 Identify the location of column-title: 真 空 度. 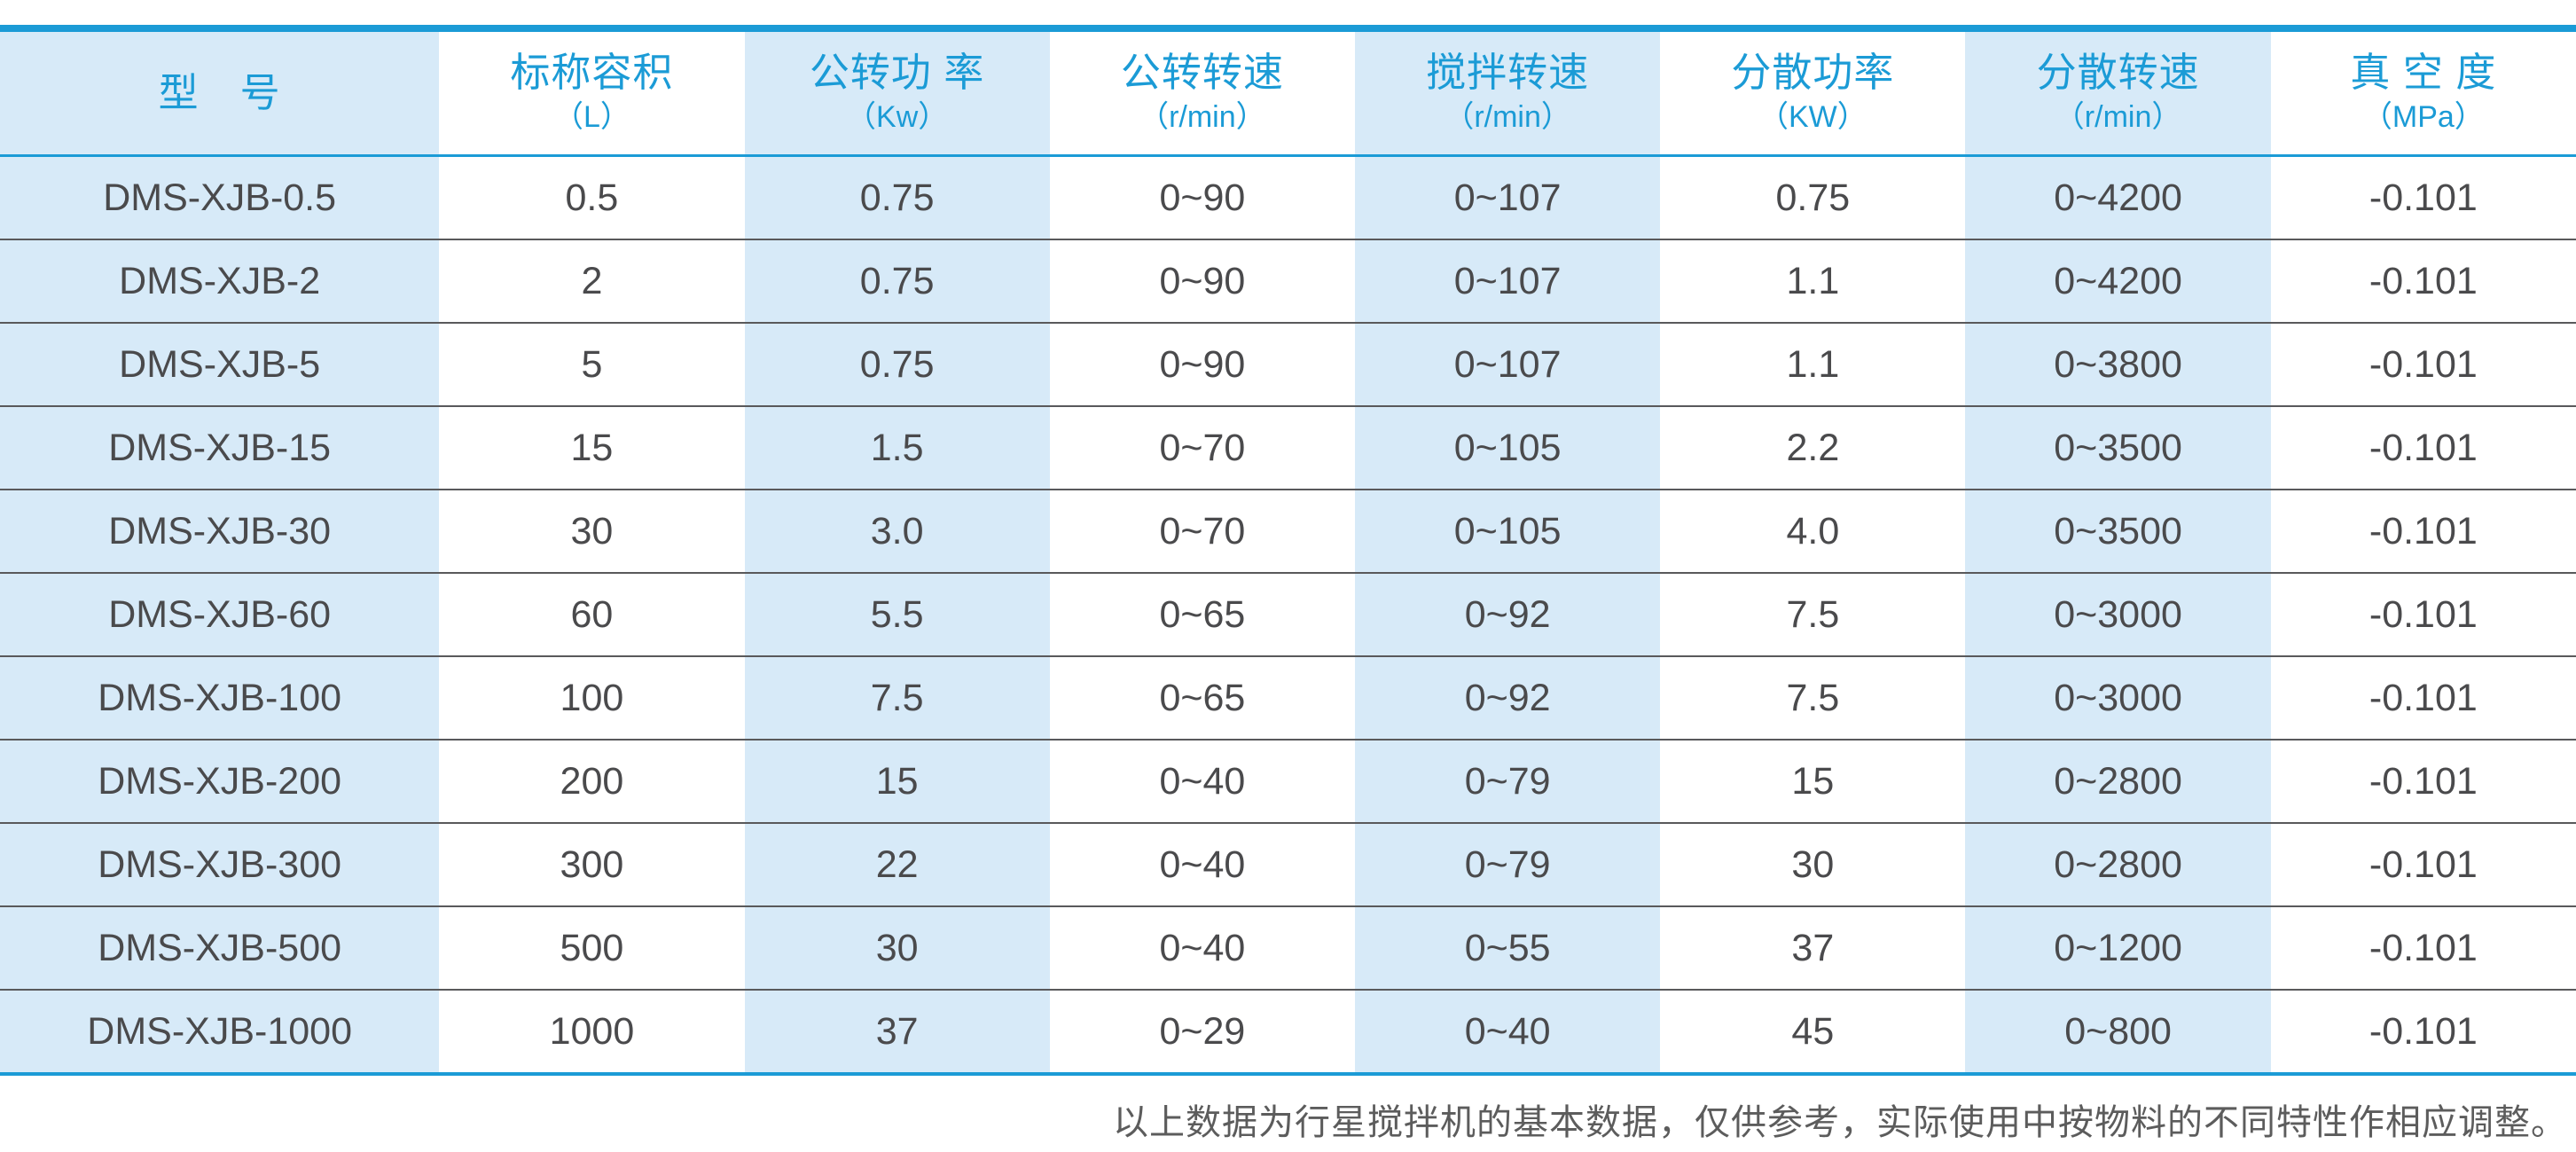
(2423, 72).